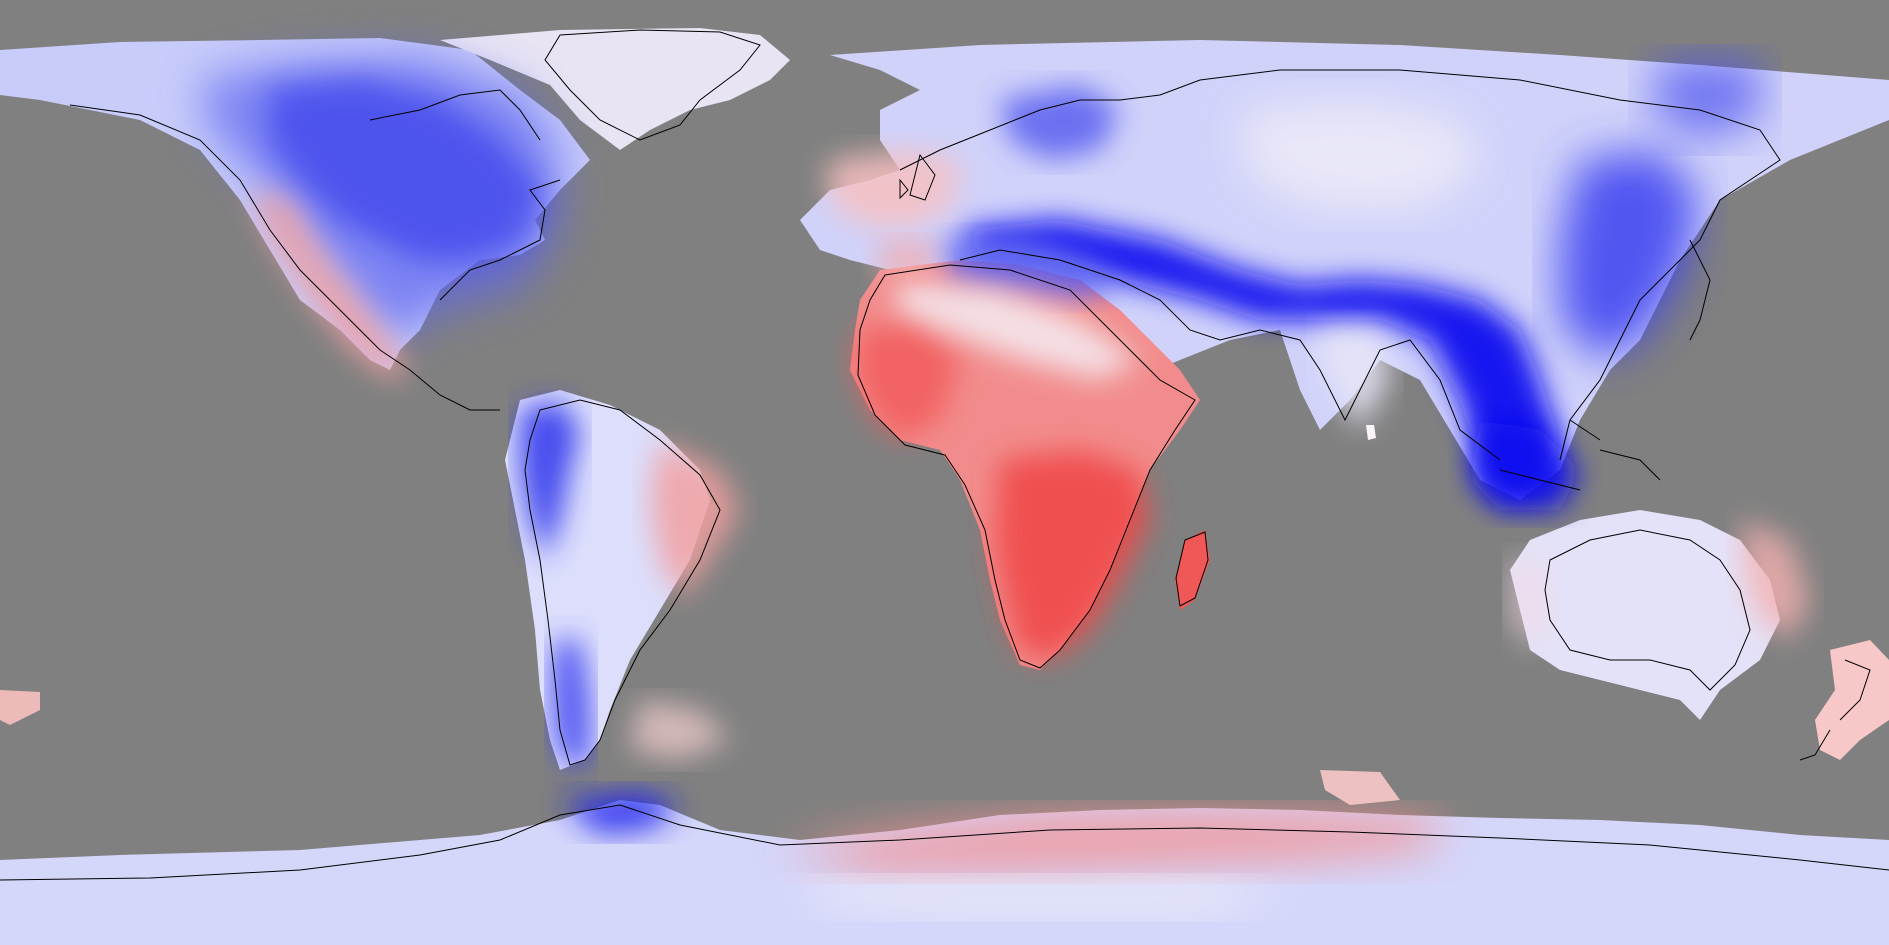 The height and width of the screenshot is (945, 1889). Describe the element at coordinates (620, 812) in the screenshot. I see `antarctic-peninsula-blue` at that location.